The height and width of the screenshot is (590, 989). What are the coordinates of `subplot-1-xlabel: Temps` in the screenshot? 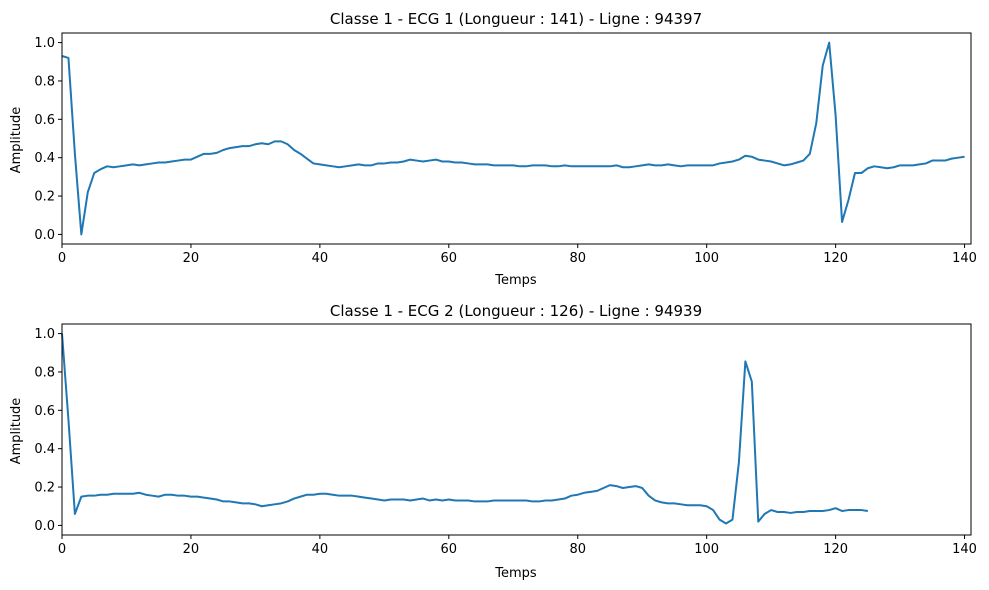 It's located at (515, 280).